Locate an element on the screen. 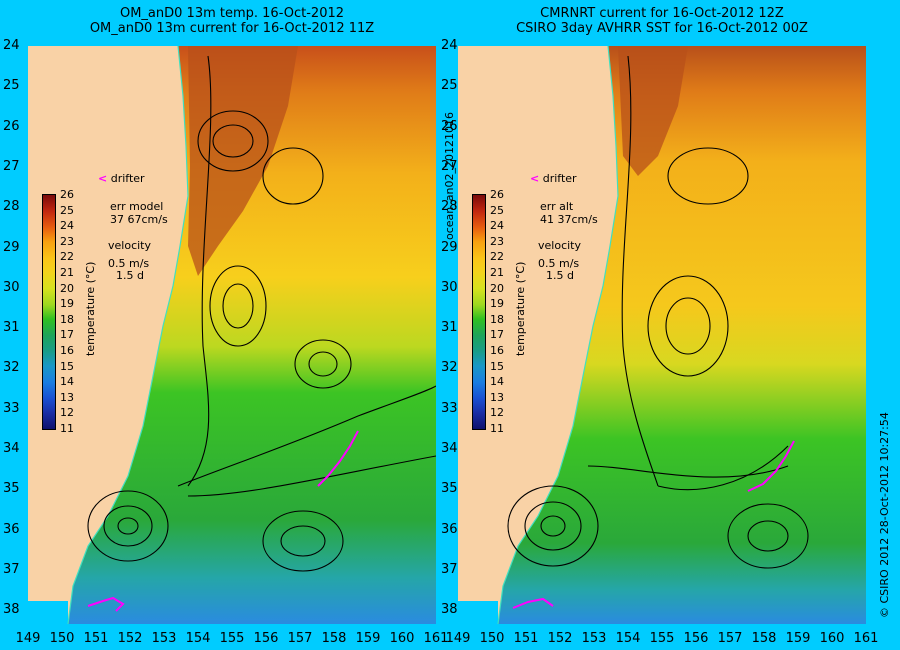 This screenshot has width=900, height=650. y-axis-label: 33 is located at coordinates (449, 408).